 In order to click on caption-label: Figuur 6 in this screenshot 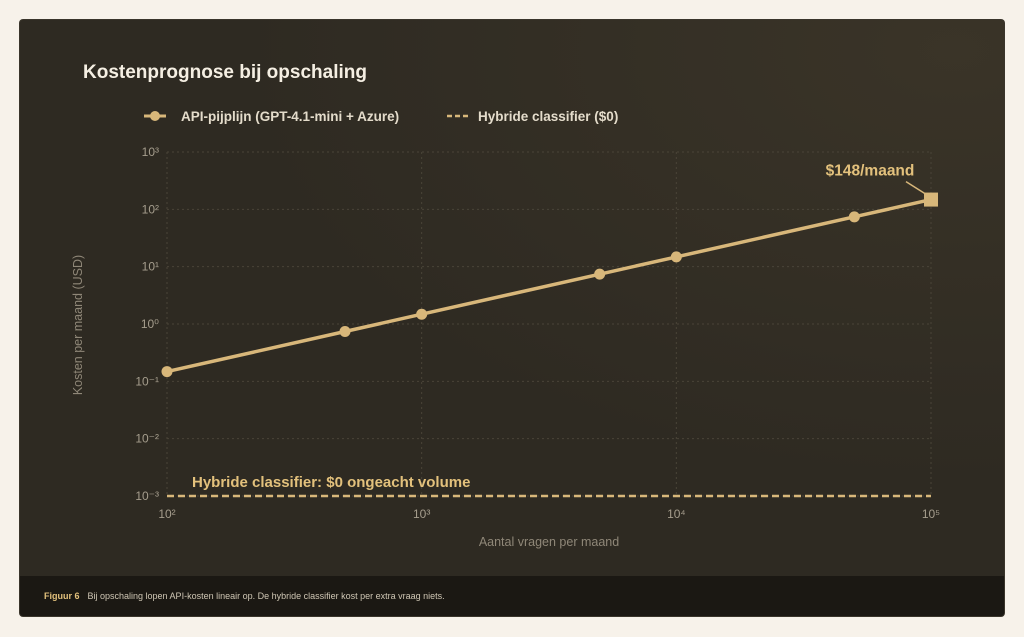, I will do `click(62, 596)`.